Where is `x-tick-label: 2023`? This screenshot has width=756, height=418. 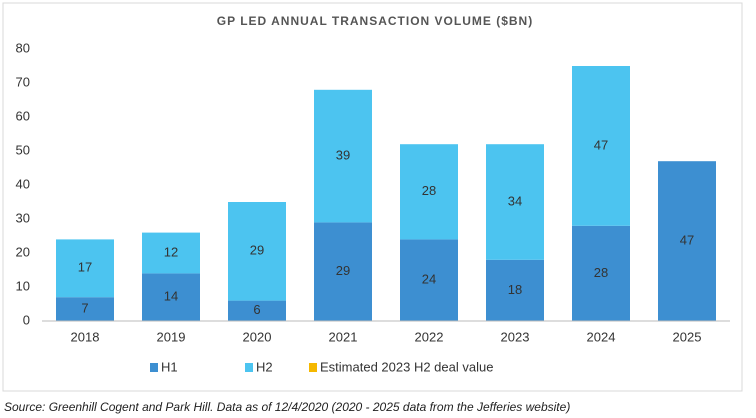
x-tick-label: 2023 is located at coordinates (515, 336).